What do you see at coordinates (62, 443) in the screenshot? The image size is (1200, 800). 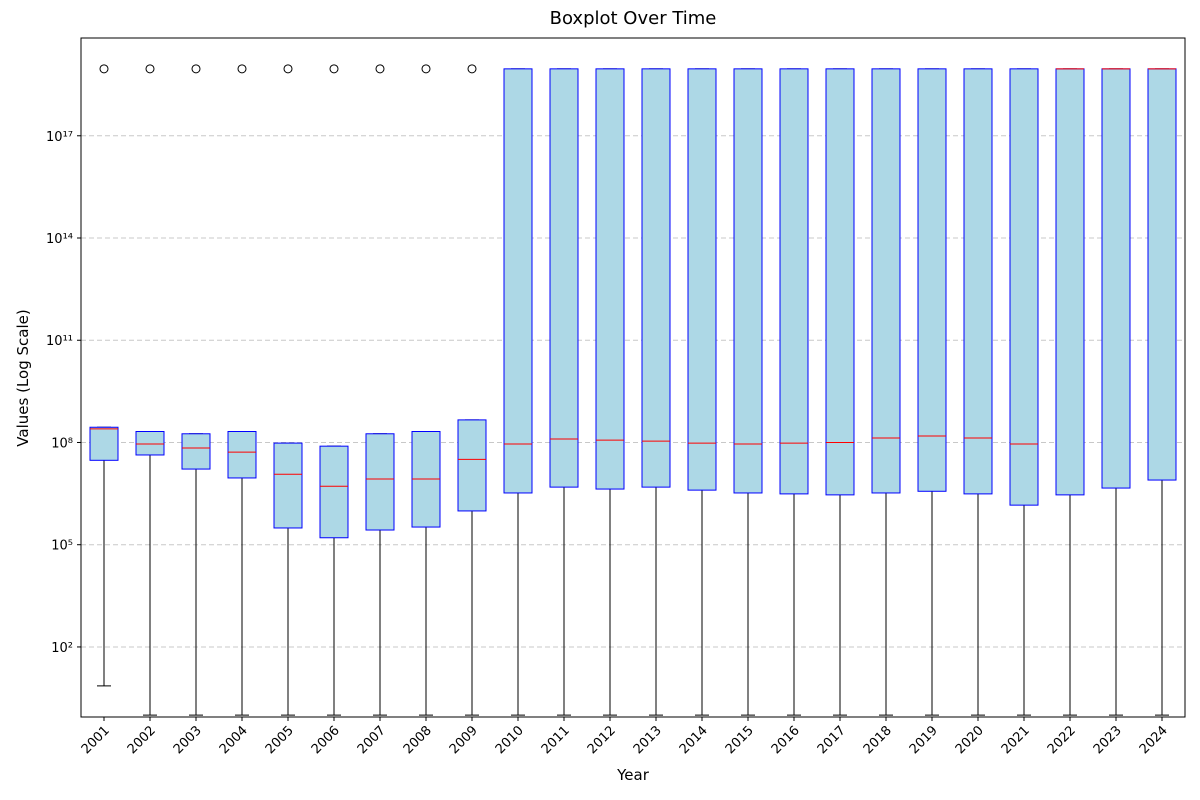 I see `y-tick-label: 10⁸` at bounding box center [62, 443].